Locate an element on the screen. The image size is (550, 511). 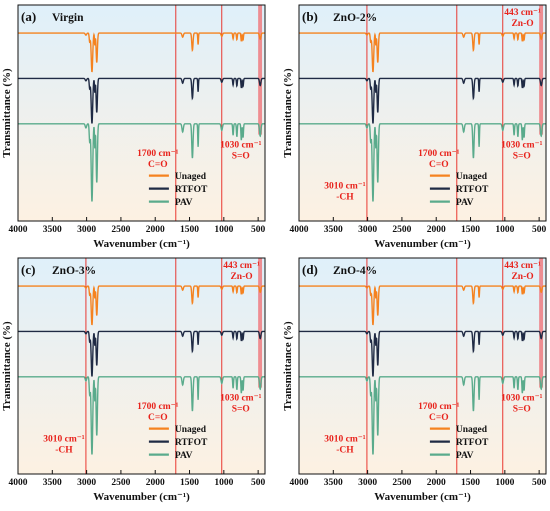
panel-tag: (b) is located at coordinates (310, 16).